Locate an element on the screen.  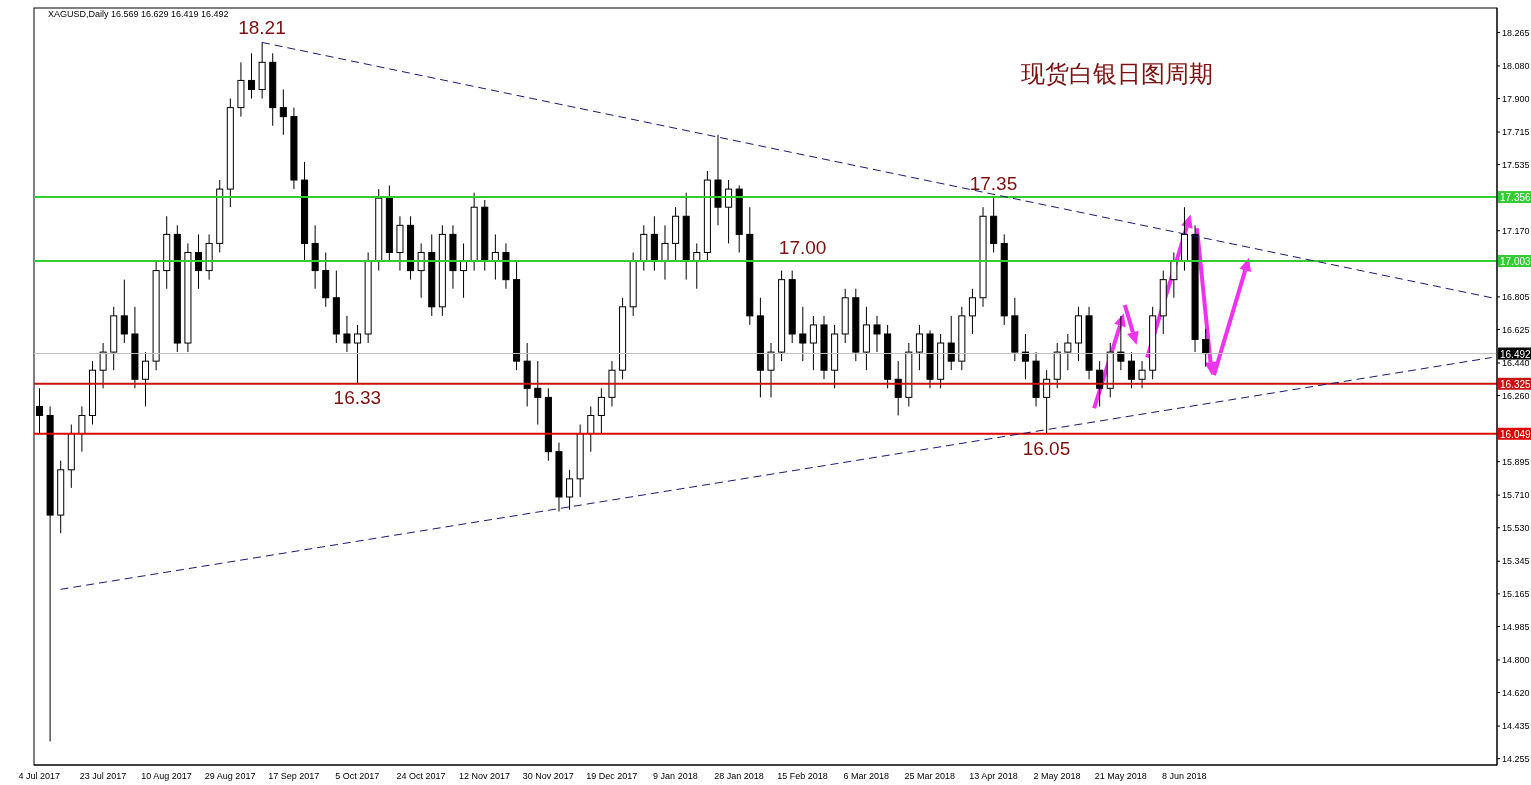
y-tick-label: 18.265 is located at coordinates (1516, 32).